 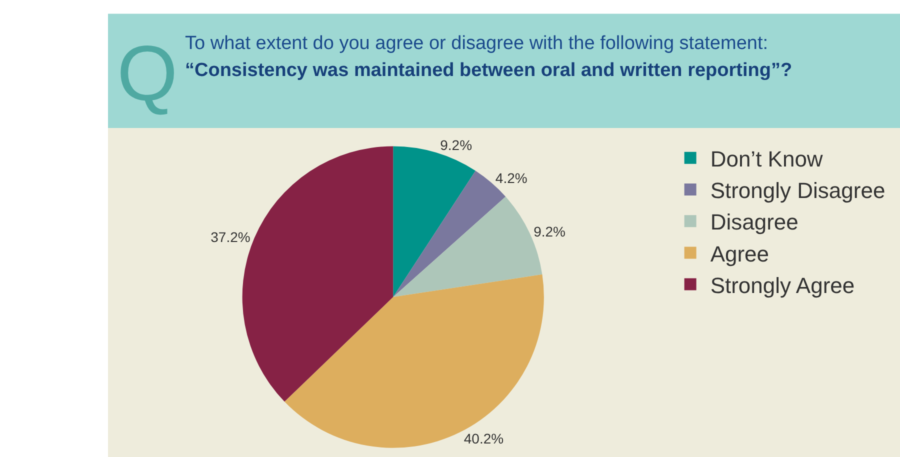 I want to click on text: Q, so click(x=147, y=73).